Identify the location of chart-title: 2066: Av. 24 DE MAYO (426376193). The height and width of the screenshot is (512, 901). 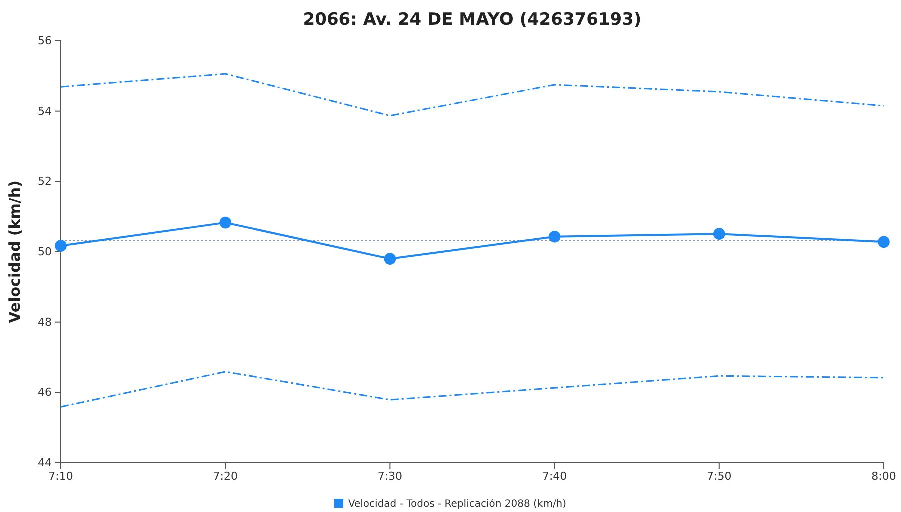
(472, 20).